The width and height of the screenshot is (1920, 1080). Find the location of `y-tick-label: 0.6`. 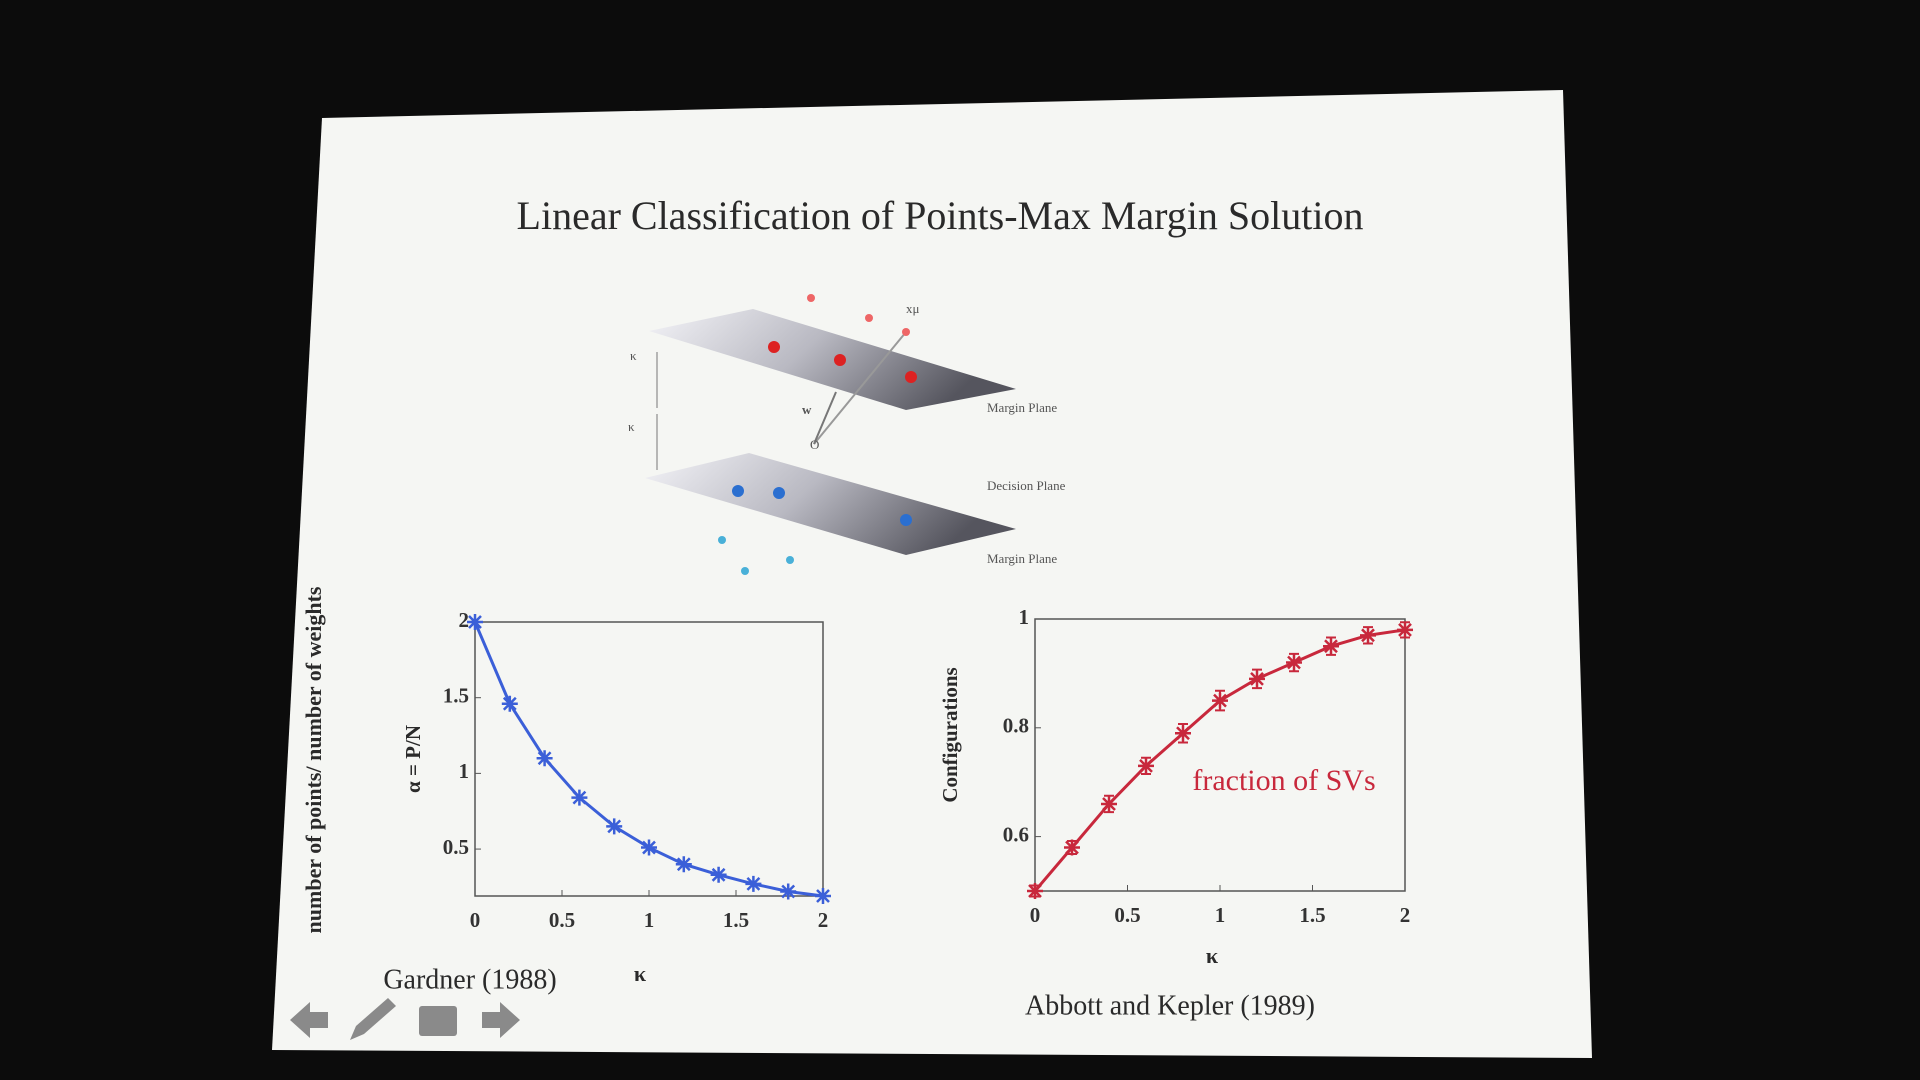

y-tick-label: 0.6 is located at coordinates (1016, 834).